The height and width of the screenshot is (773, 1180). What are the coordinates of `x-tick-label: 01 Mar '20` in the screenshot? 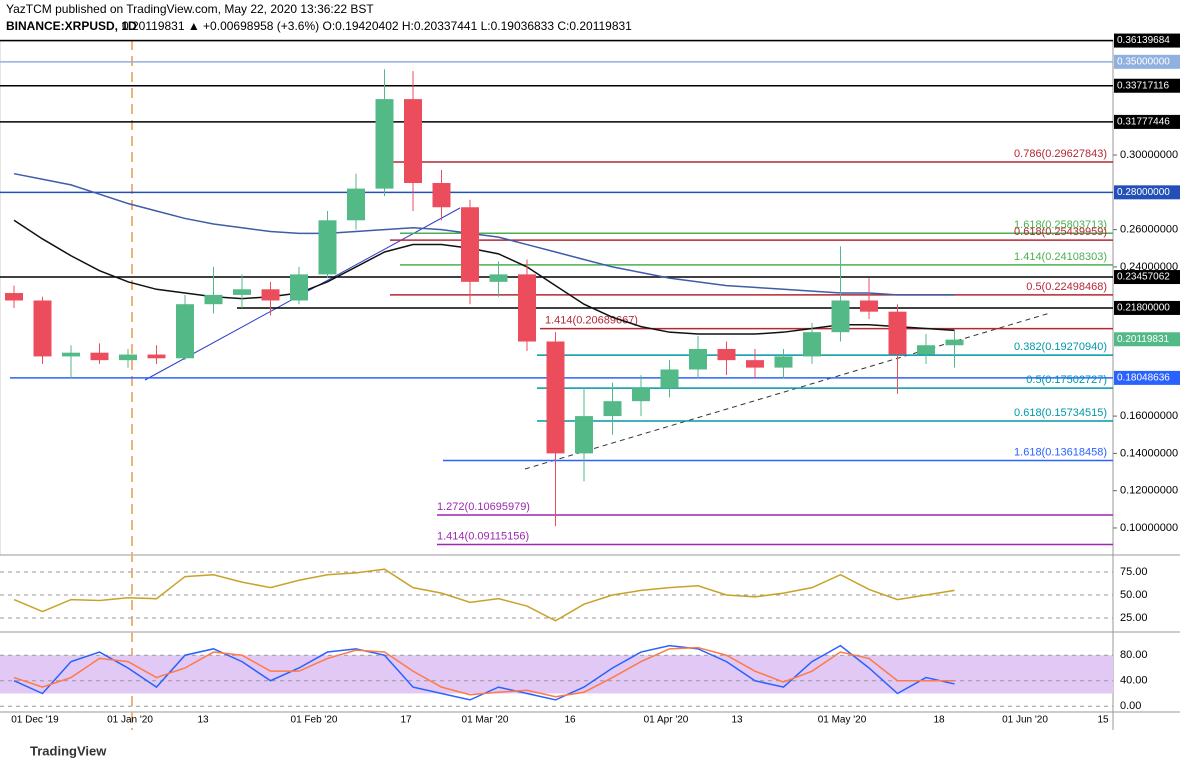 It's located at (485, 720).